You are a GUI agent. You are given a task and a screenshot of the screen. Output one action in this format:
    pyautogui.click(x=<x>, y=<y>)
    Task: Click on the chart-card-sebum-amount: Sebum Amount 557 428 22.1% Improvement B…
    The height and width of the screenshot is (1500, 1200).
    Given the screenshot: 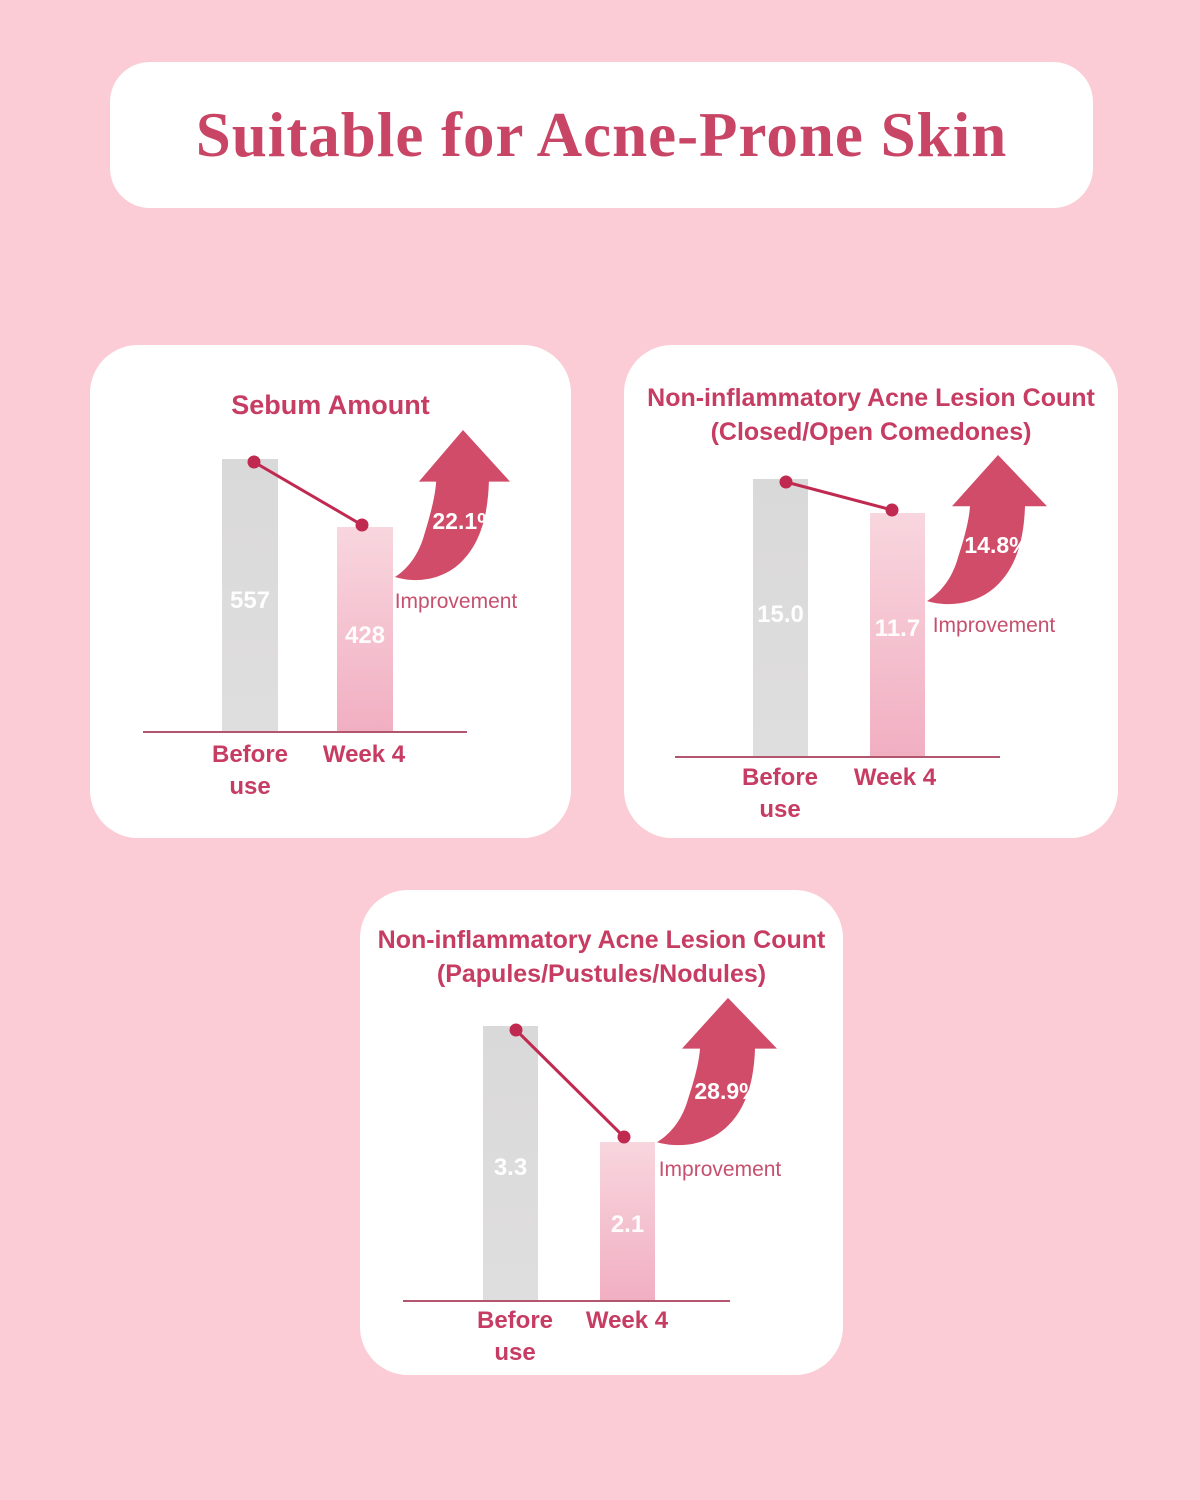 What is the action you would take?
    pyautogui.click(x=330, y=591)
    